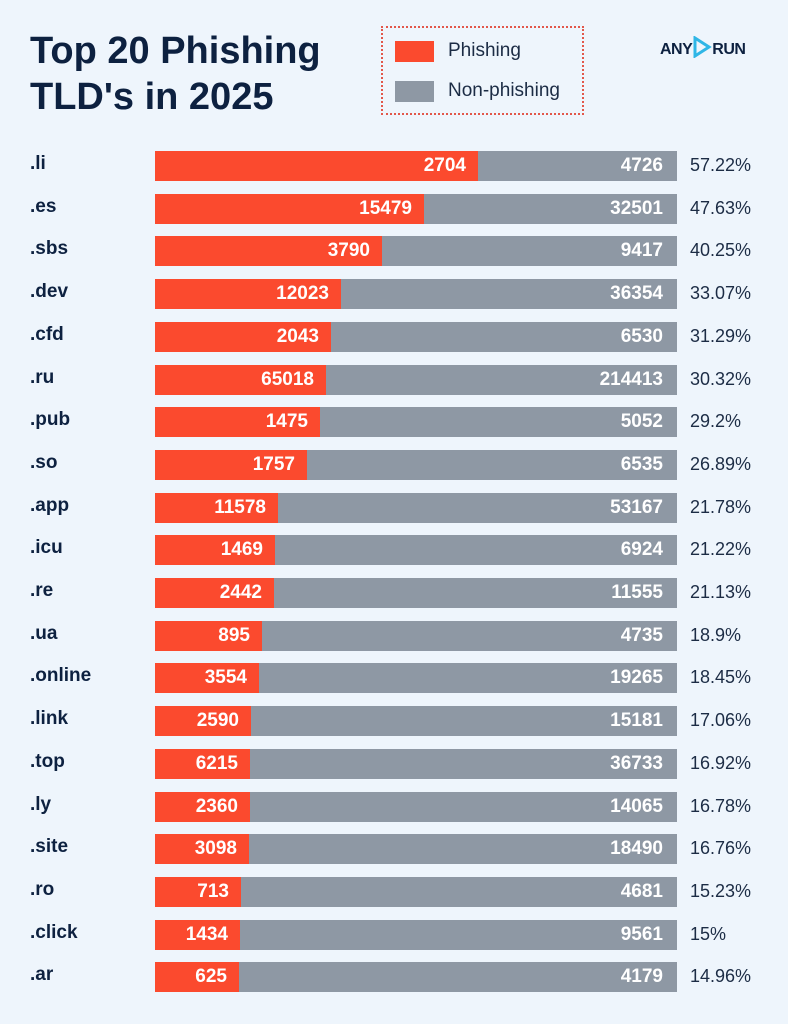  I want to click on bar-row: .icu 1469 6924 21.22%, so click(394, 550).